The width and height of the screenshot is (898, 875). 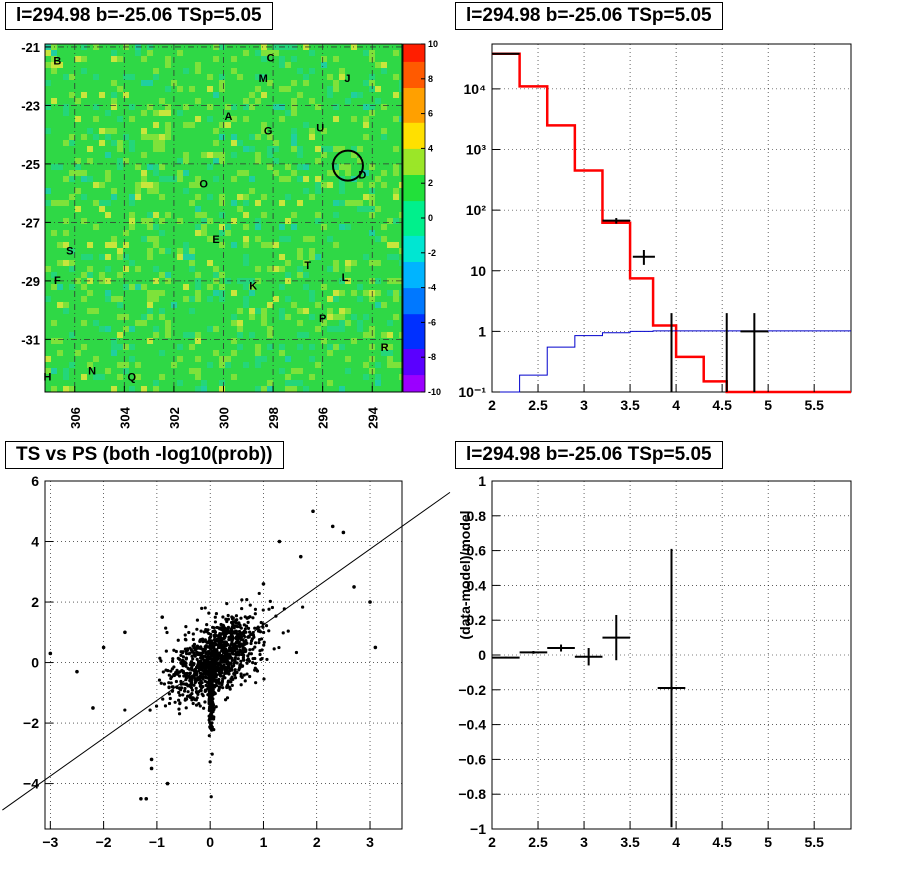 I want to click on source-label: C, so click(x=271, y=59).